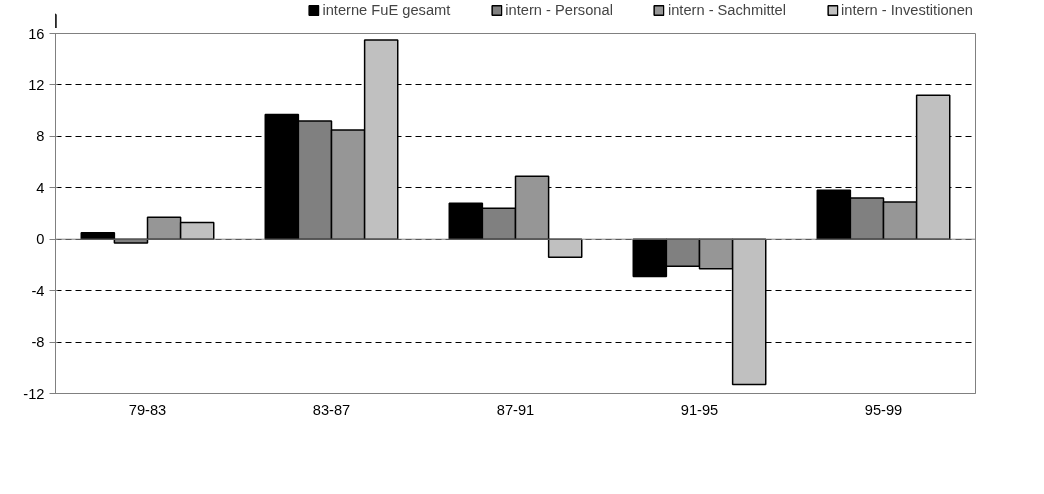 The height and width of the screenshot is (494, 1044). I want to click on legend-label: intern - Investitionen, so click(907, 10).